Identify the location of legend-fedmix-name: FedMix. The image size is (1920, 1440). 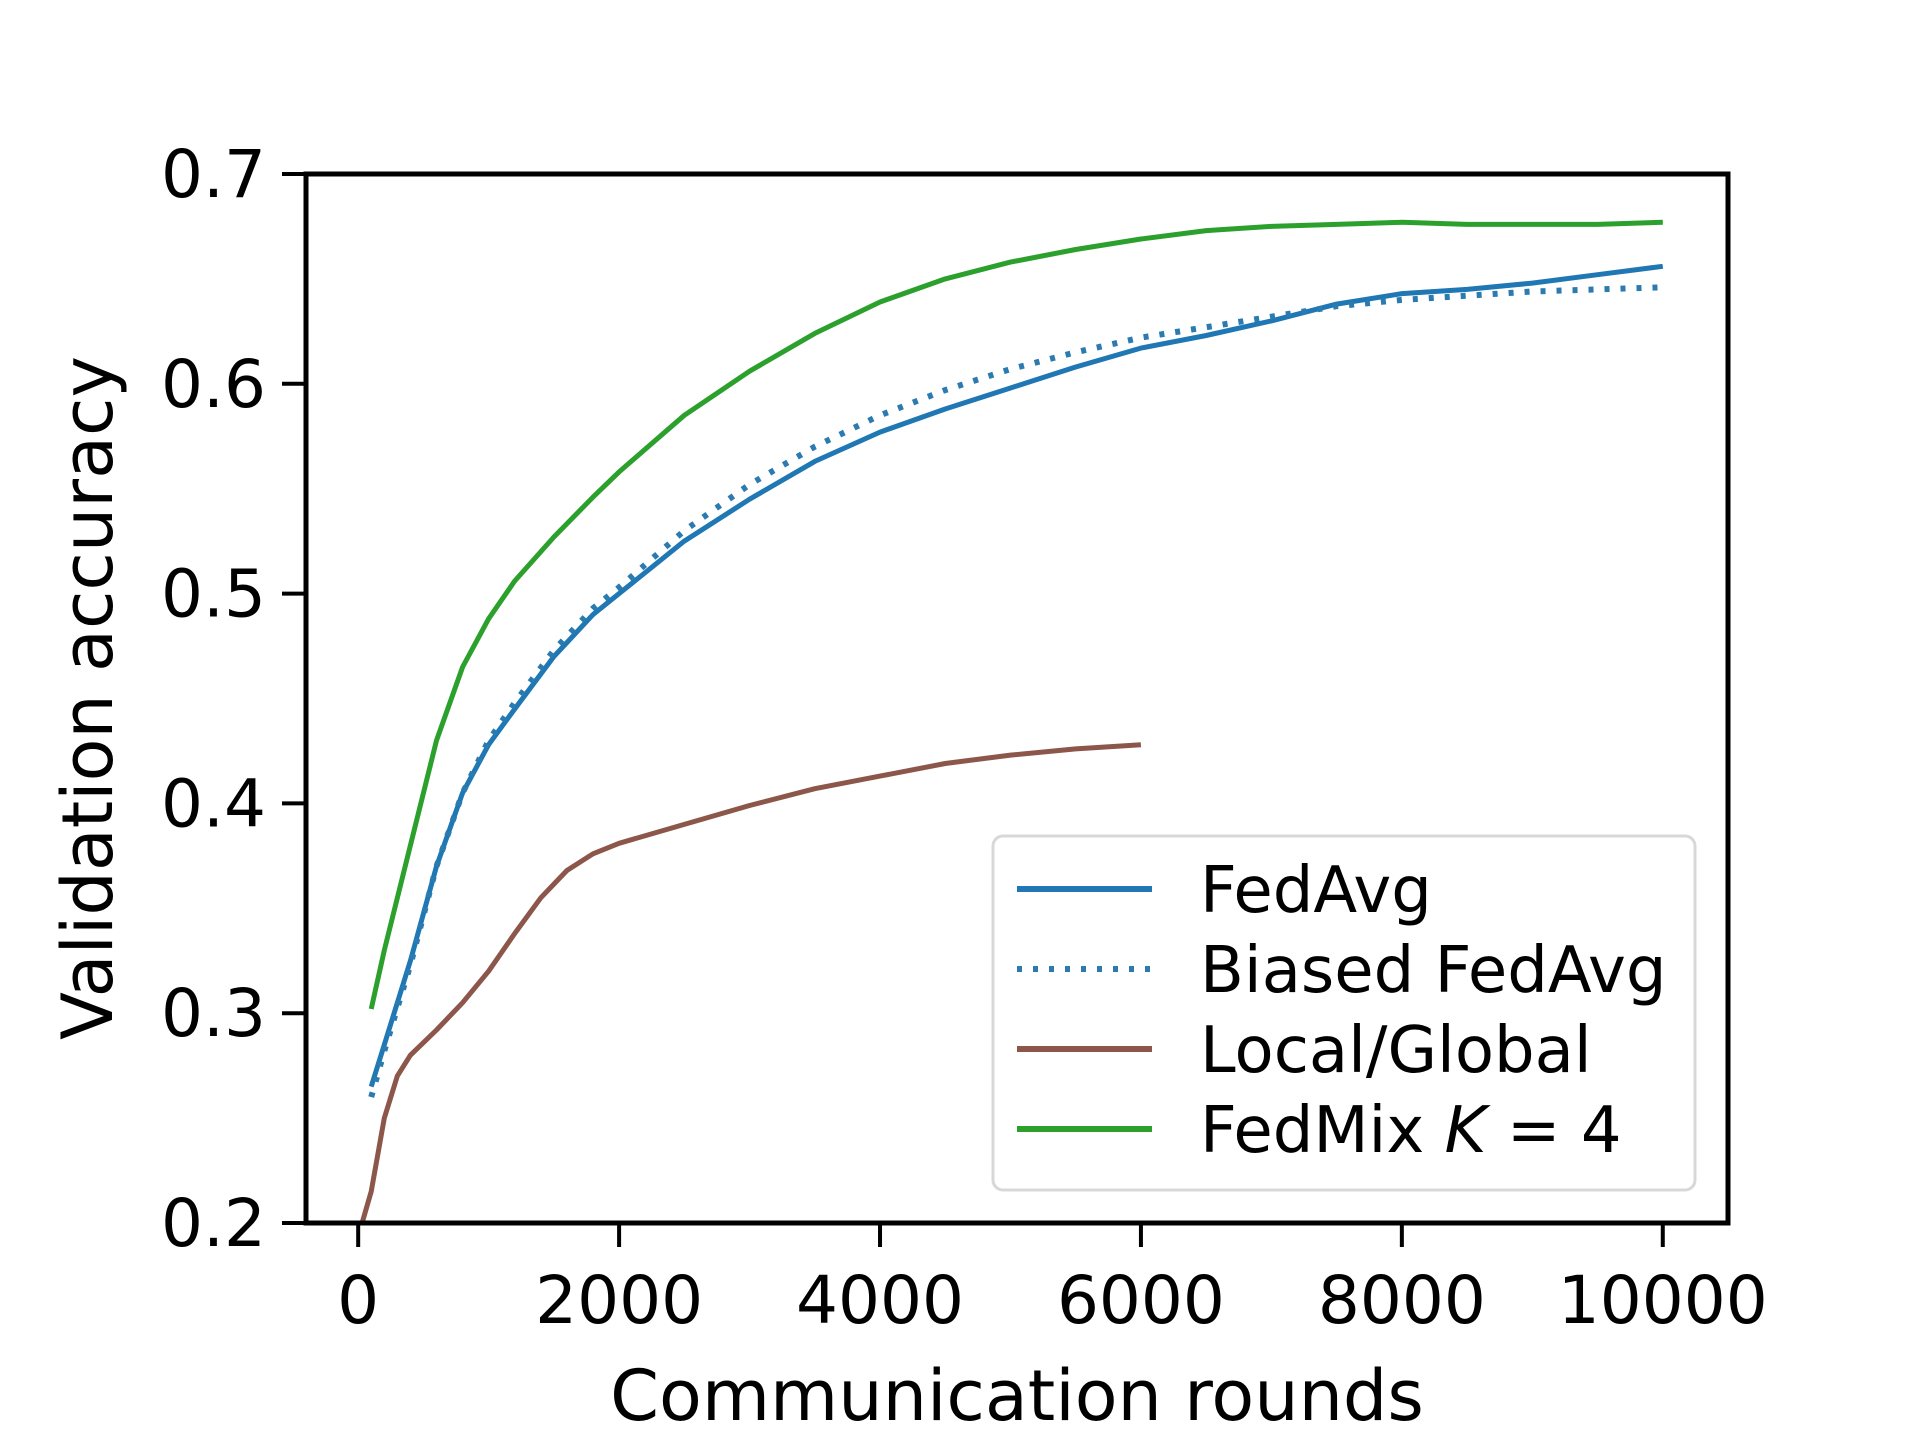
(1322, 1131).